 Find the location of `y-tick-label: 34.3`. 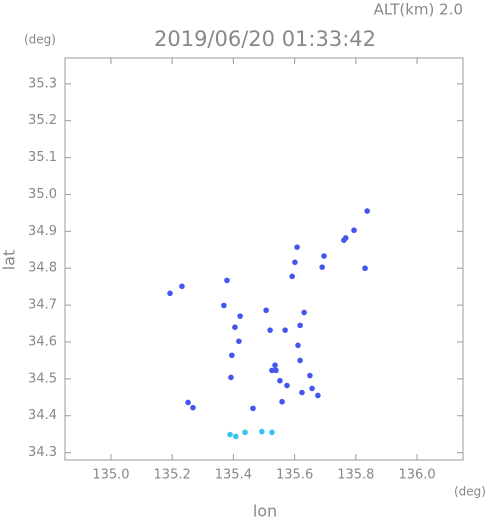

y-tick-label: 34.3 is located at coordinates (42, 452).